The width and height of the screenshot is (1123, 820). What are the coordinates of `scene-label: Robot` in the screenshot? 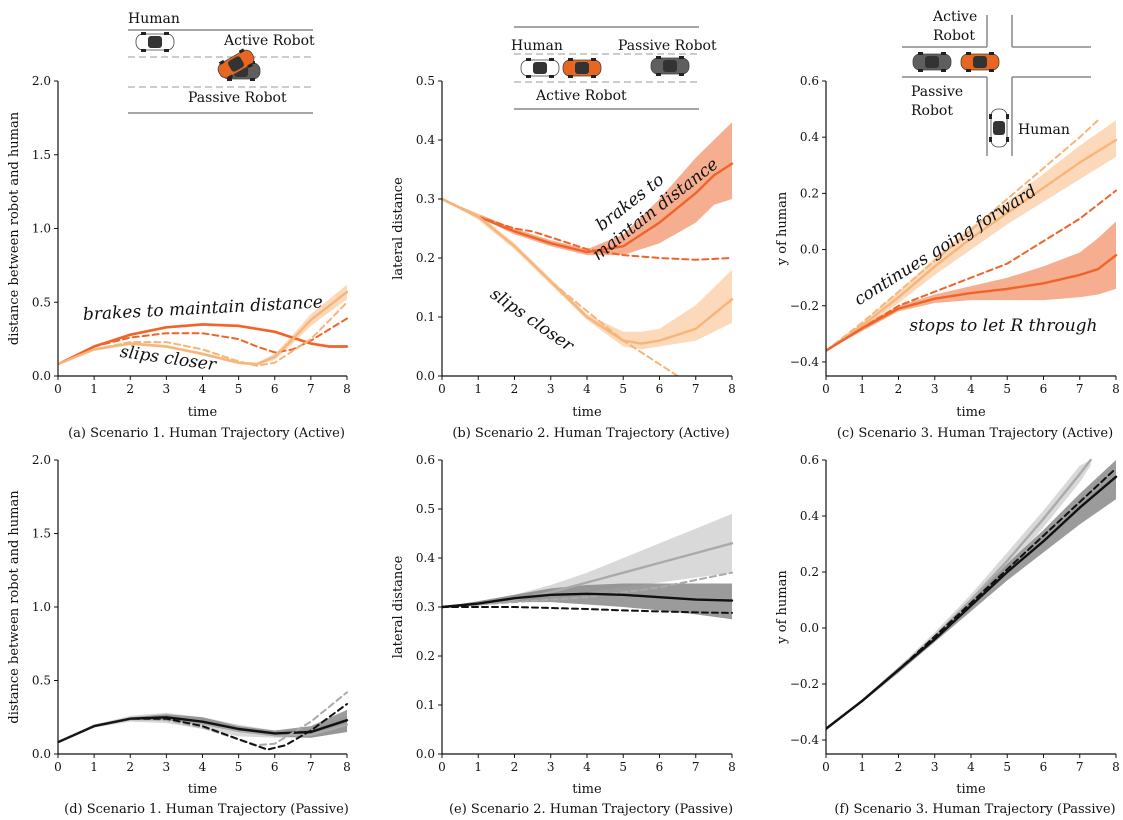 It's located at (932, 111).